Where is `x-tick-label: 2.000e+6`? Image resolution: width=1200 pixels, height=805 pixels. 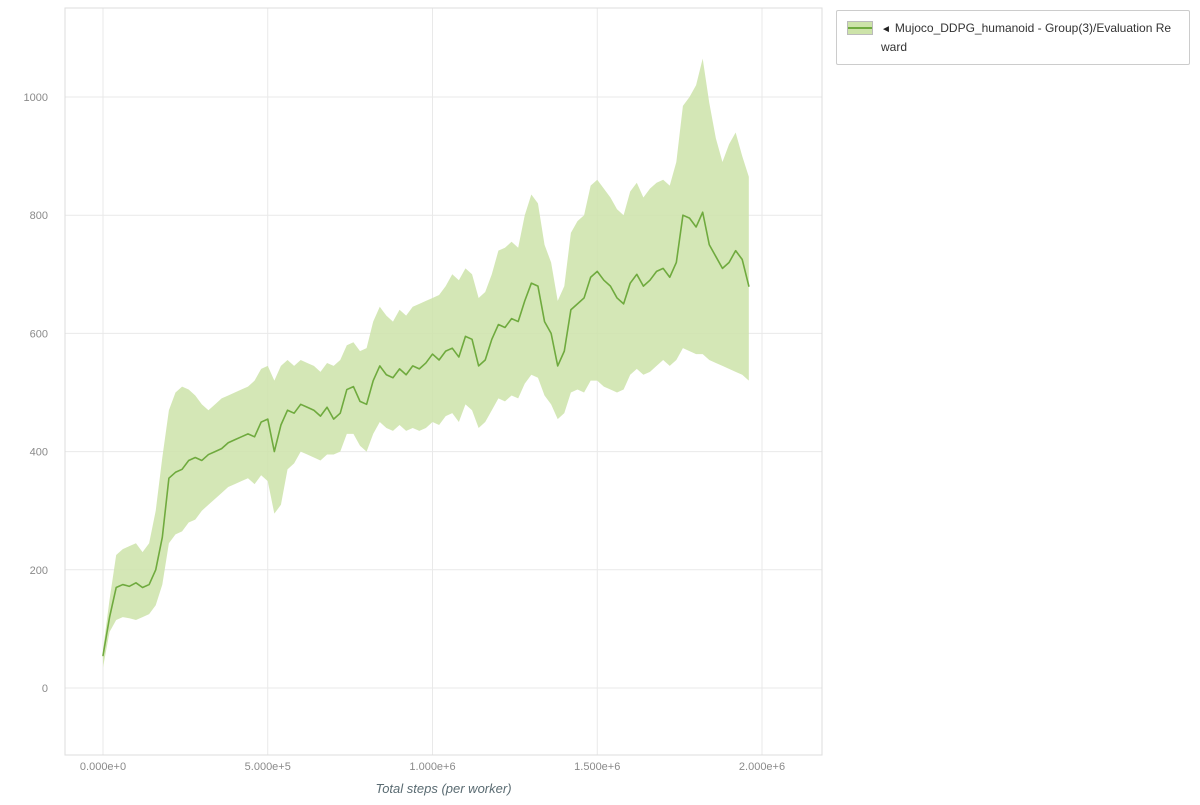
x-tick-label: 2.000e+6 is located at coordinates (762, 767).